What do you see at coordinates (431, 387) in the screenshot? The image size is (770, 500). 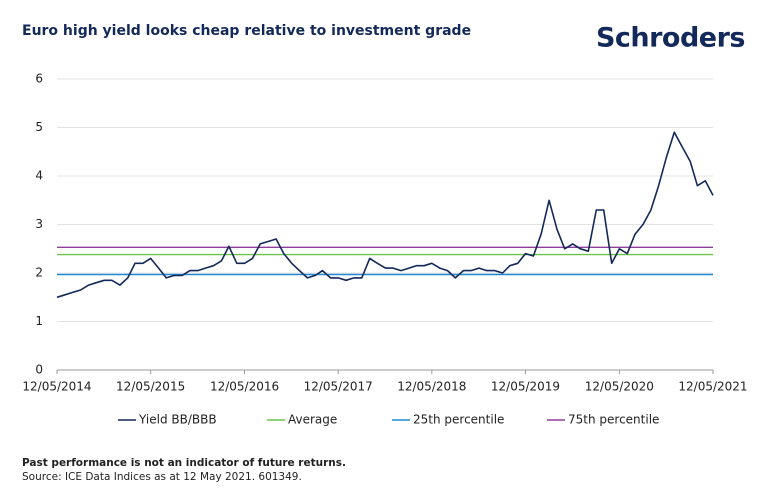 I see `x-tick-label: 12/05/2018` at bounding box center [431, 387].